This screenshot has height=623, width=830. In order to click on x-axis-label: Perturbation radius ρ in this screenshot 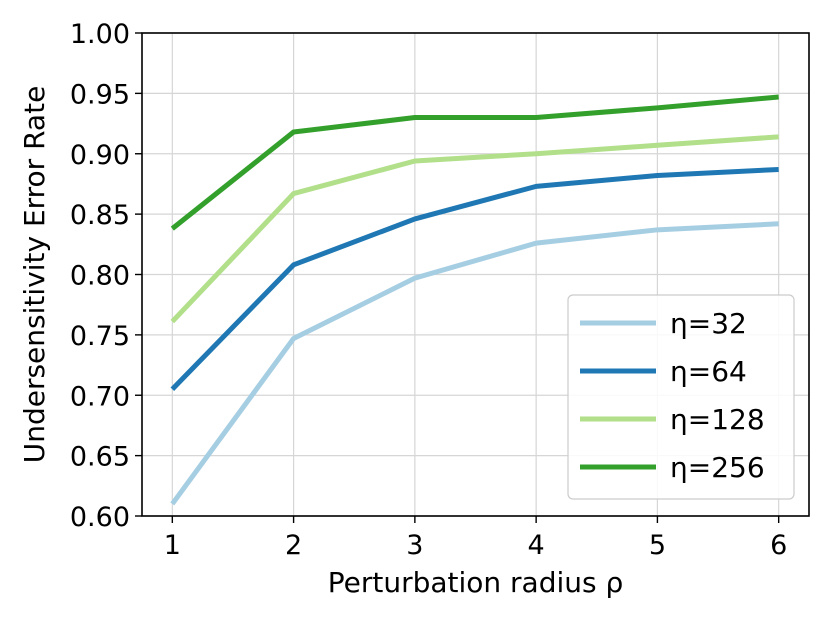, I will do `click(476, 582)`.